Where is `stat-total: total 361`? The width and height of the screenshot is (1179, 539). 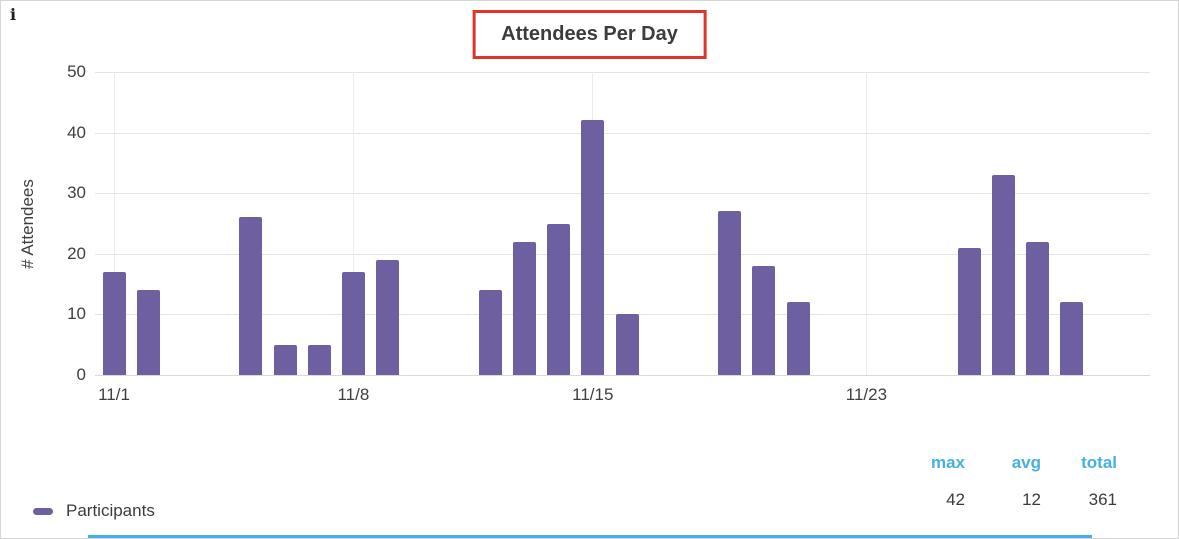 stat-total: total 361 is located at coordinates (1094, 481).